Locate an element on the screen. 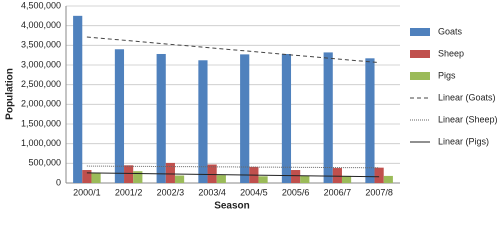 Image resolution: width=500 pixels, height=240 pixels. y-tick-label: 0 is located at coordinates (58, 182).